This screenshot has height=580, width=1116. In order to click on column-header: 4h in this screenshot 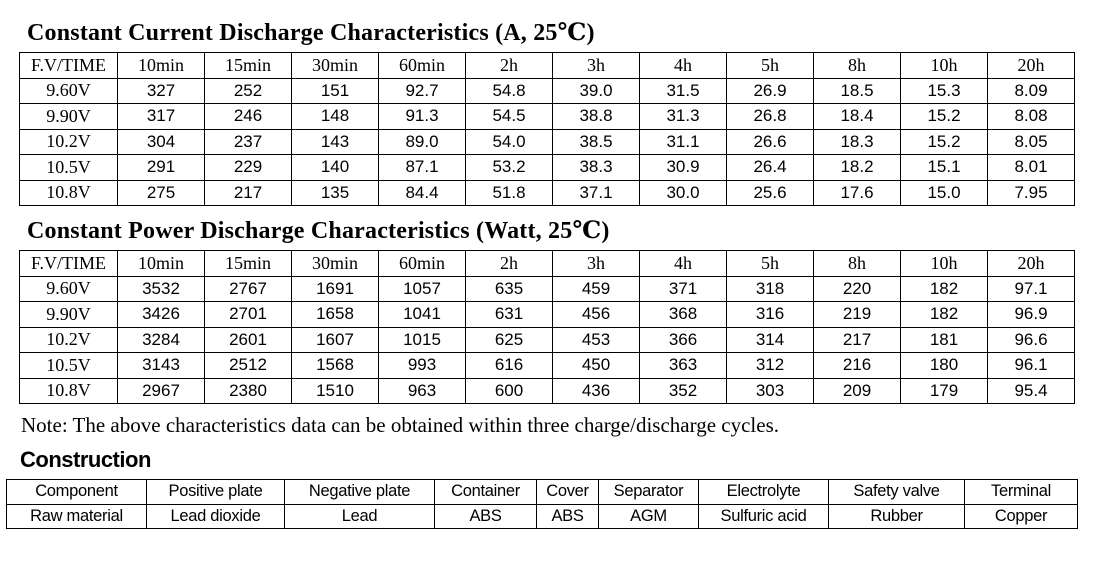, I will do `click(683, 263)`.